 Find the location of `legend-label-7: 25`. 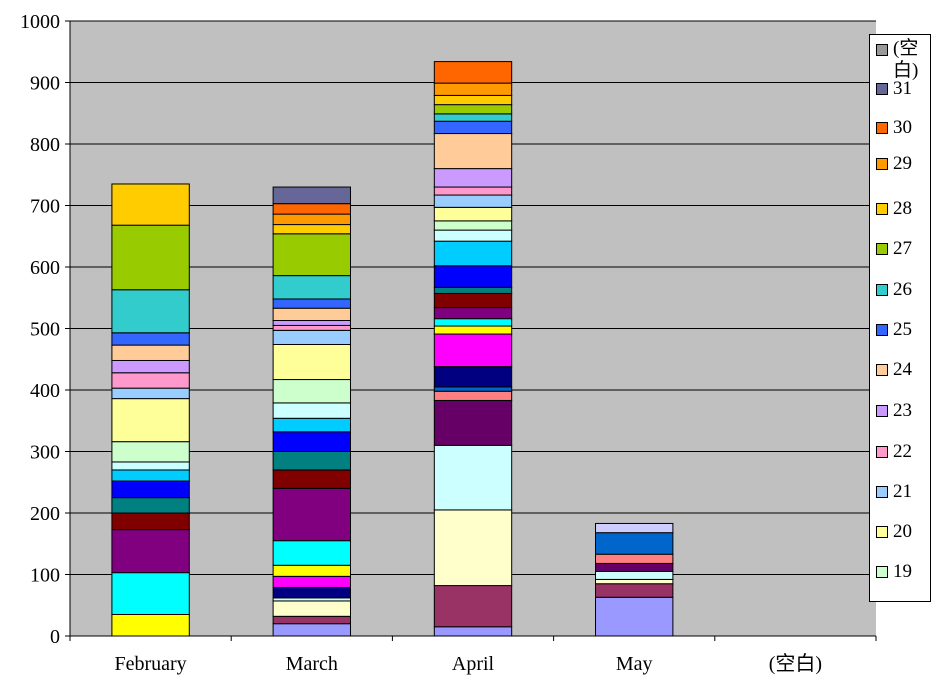

legend-label-7: 25 is located at coordinates (902, 329).